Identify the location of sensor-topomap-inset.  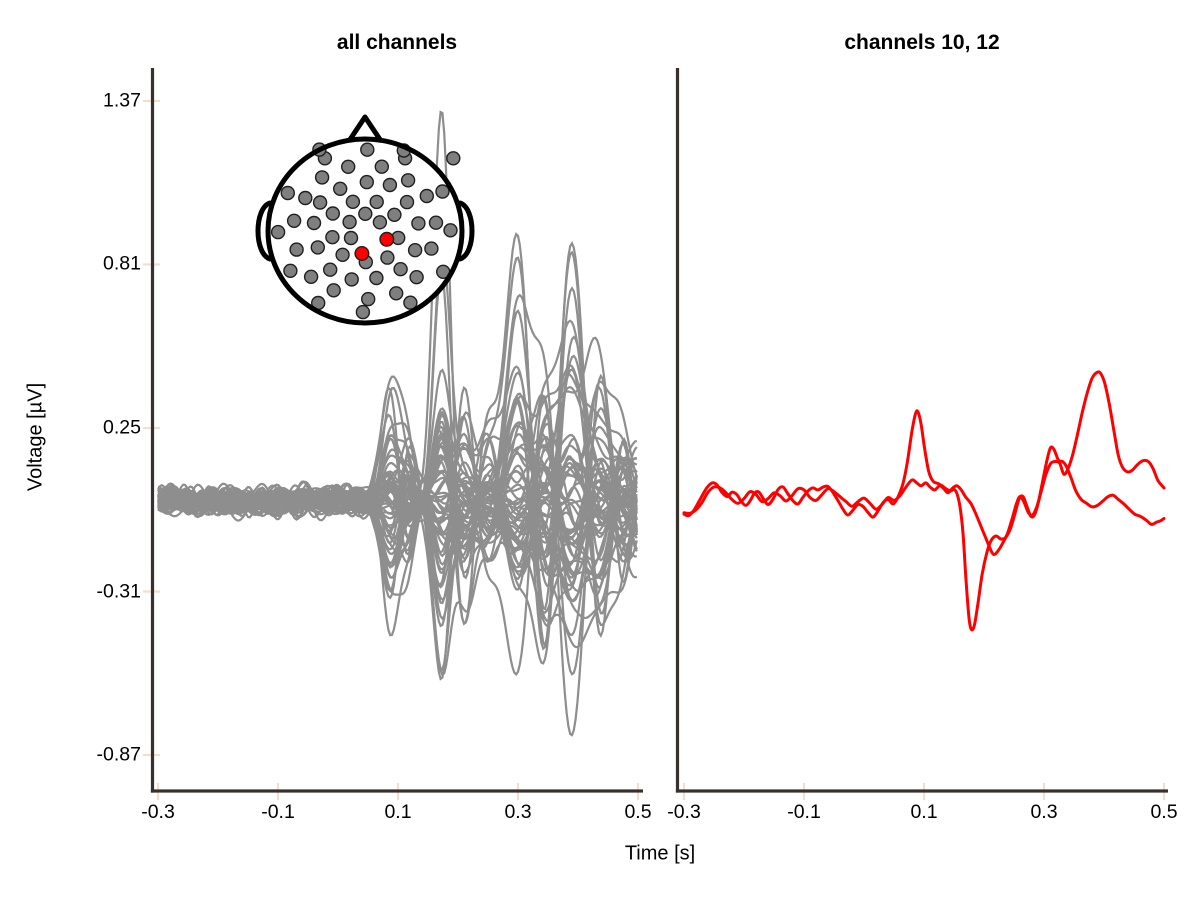
(365, 220).